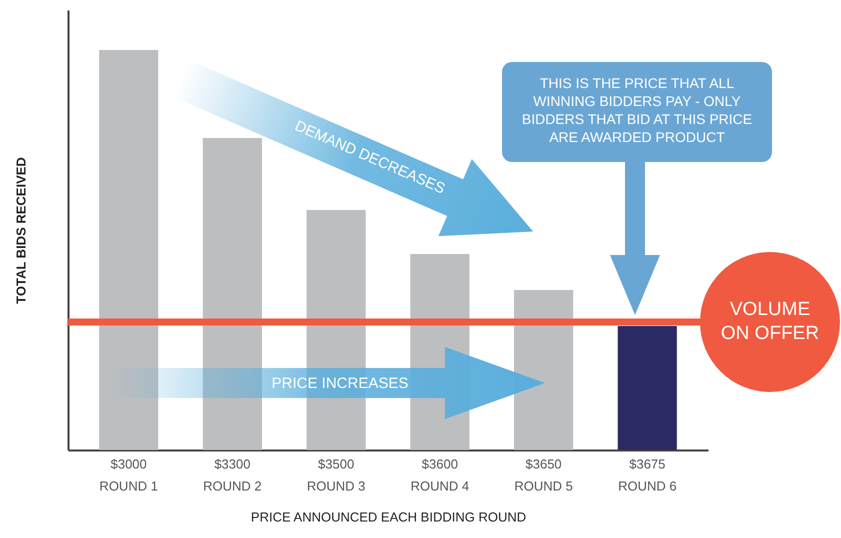 This screenshot has height=538, width=841. Describe the element at coordinates (336, 475) in the screenshot. I see `x-tick-label: $3500 ROUND 3` at that location.